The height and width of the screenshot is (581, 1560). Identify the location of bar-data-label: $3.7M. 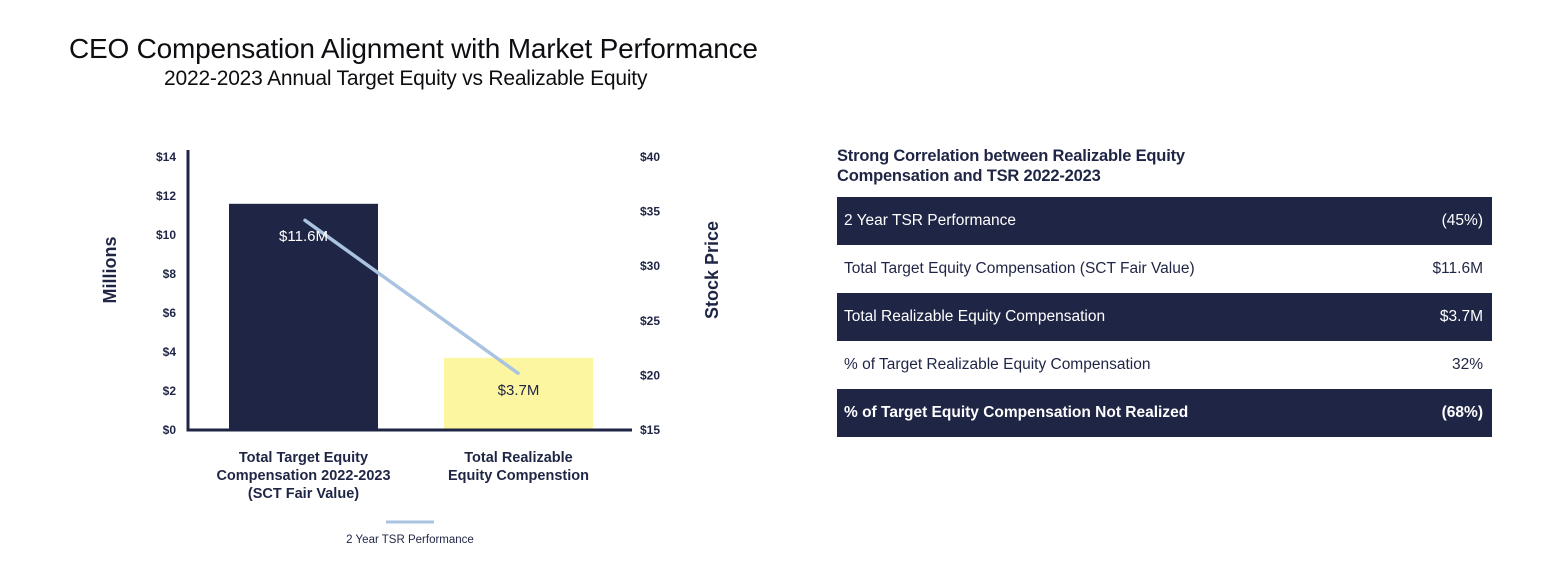
(519, 390).